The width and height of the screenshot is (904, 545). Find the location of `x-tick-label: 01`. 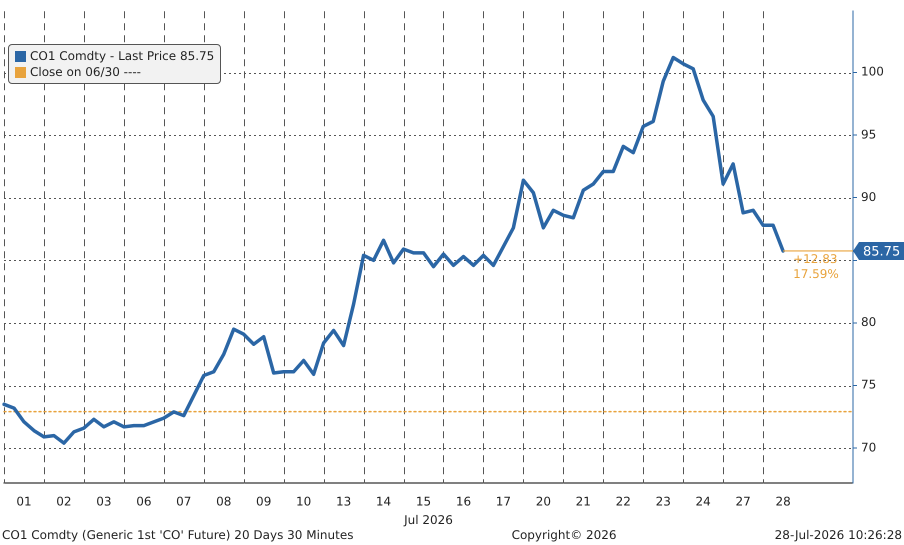

x-tick-label: 01 is located at coordinates (24, 501).